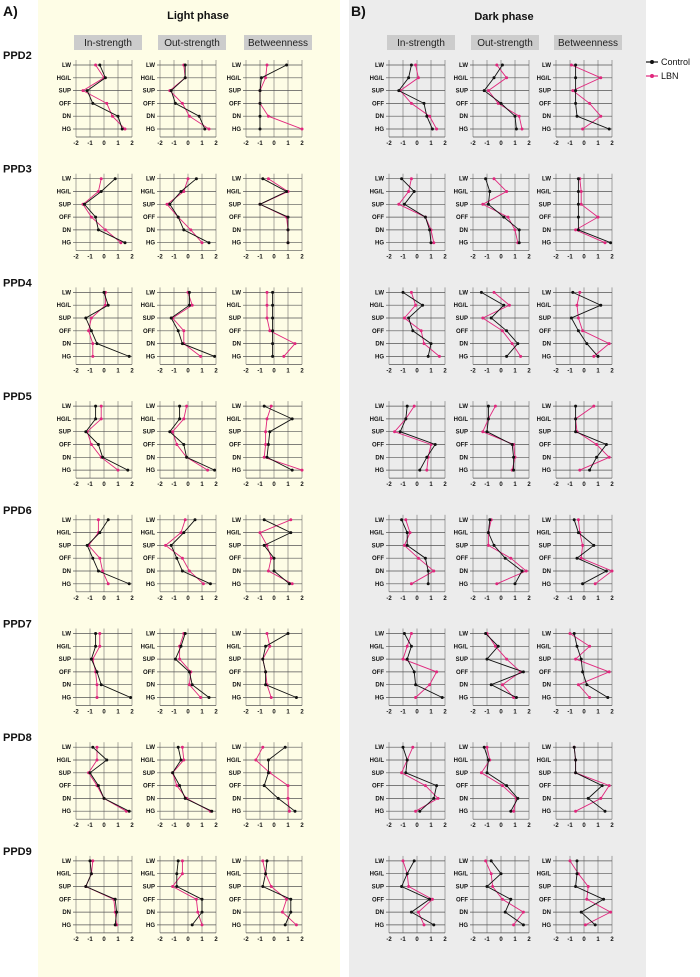 Image resolution: width=700 pixels, height=977 pixels. Describe the element at coordinates (278, 43) in the screenshot. I see `metric-header-label: Betweenness` at that location.